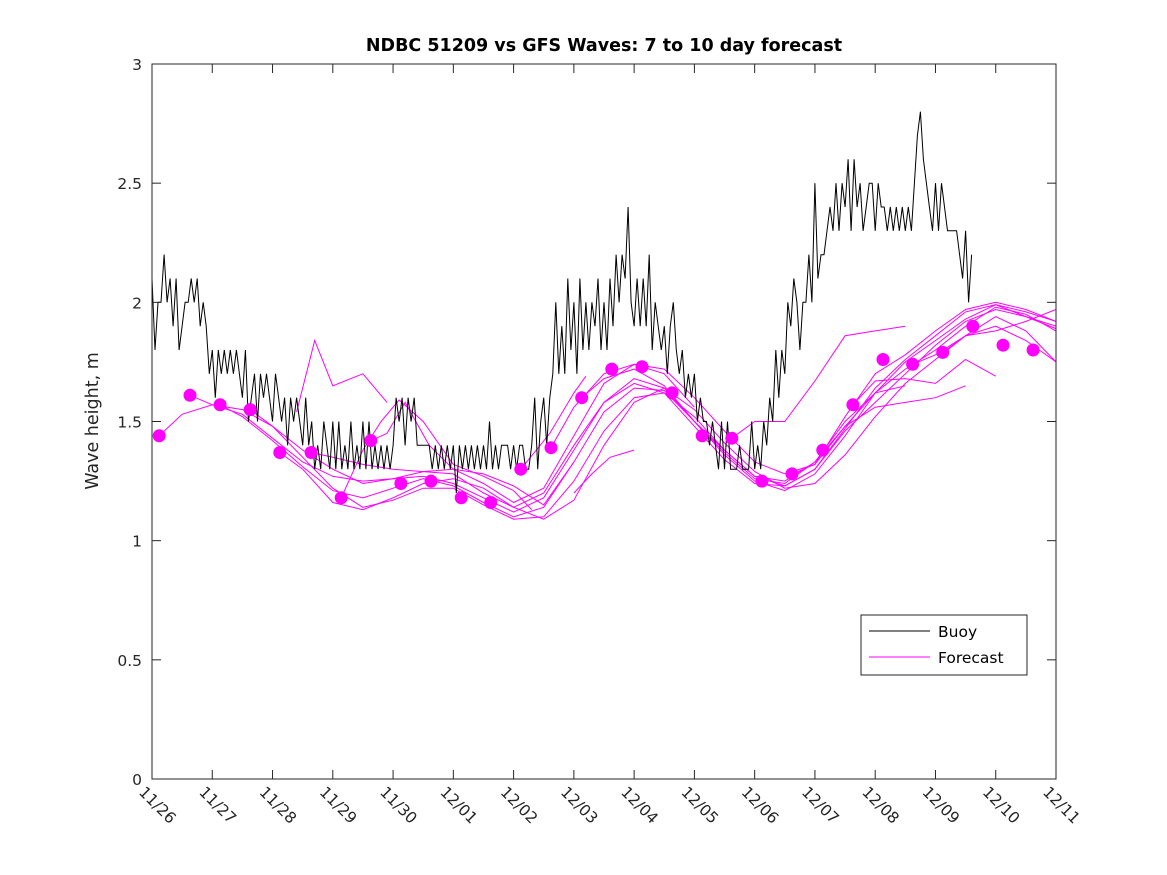  What do you see at coordinates (129, 423) in the screenshot?
I see `y-tick-label: 1.5` at bounding box center [129, 423].